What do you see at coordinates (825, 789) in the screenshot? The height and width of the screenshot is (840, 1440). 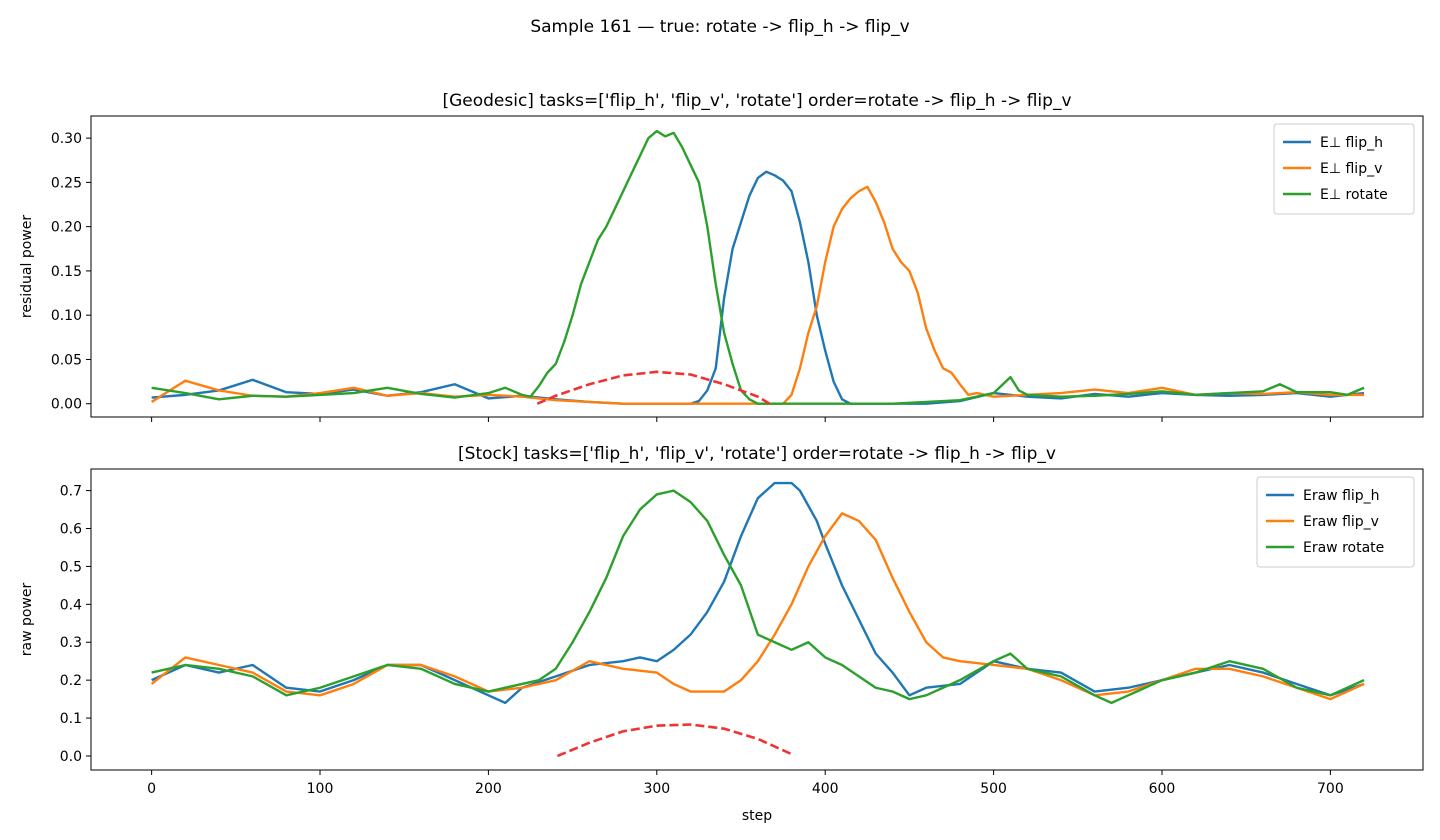 I see `stock-xtick-label: 400` at bounding box center [825, 789].